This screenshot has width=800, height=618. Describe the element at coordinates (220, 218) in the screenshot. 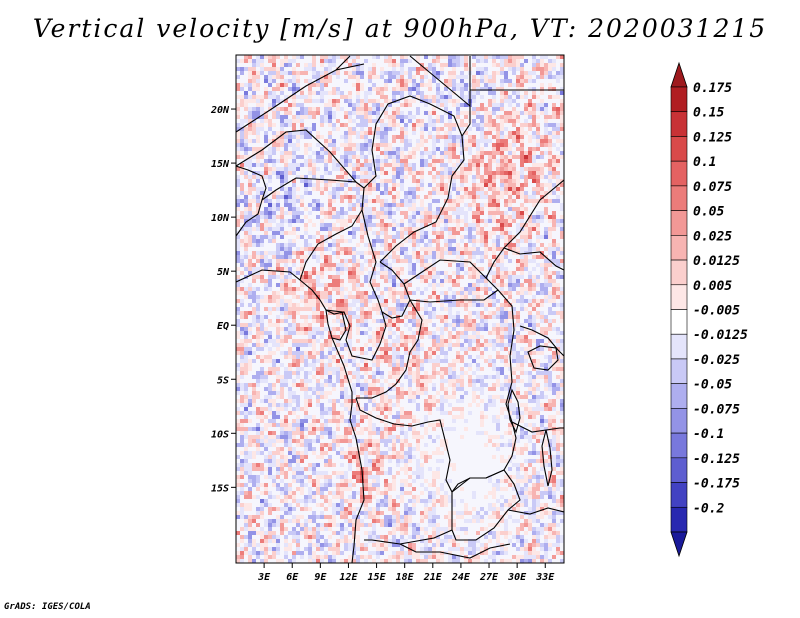

I see `lat-tick-label: 10N` at that location.